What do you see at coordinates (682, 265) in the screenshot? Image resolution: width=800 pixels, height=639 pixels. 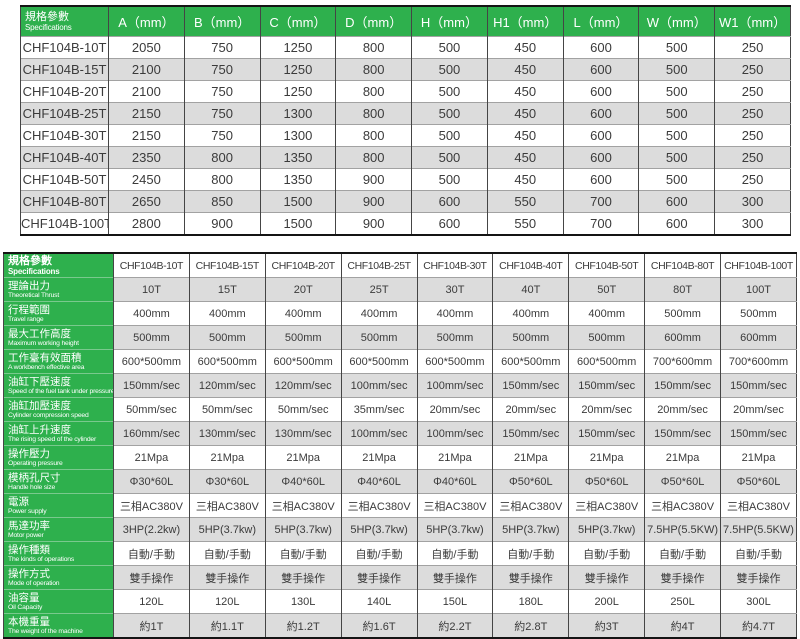 I see `spec-model-header: CHF104B-80T` at bounding box center [682, 265].